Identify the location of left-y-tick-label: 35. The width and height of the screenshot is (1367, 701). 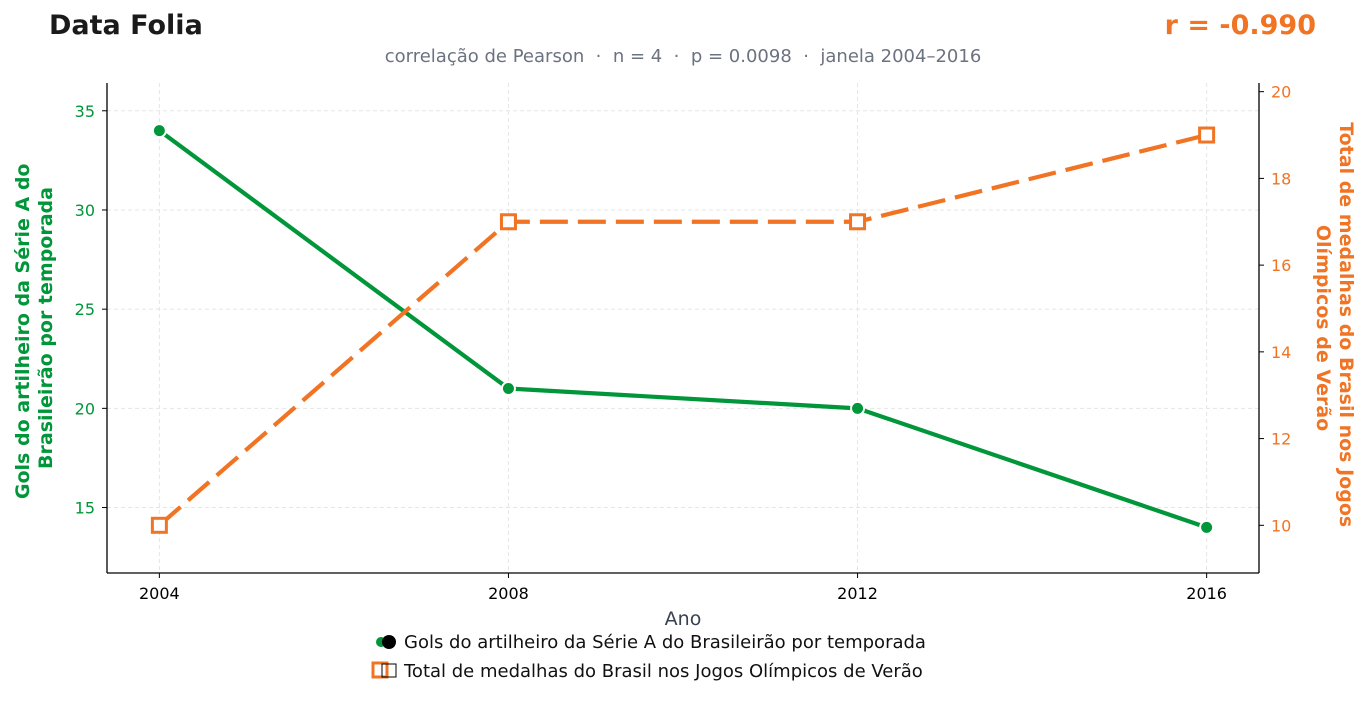
(85, 111).